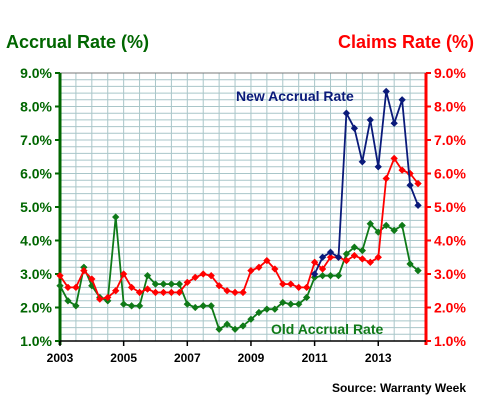 The image size is (480, 400). Describe the element at coordinates (450, 140) in the screenshot. I see `right-tick-label: 7.0%` at that location.